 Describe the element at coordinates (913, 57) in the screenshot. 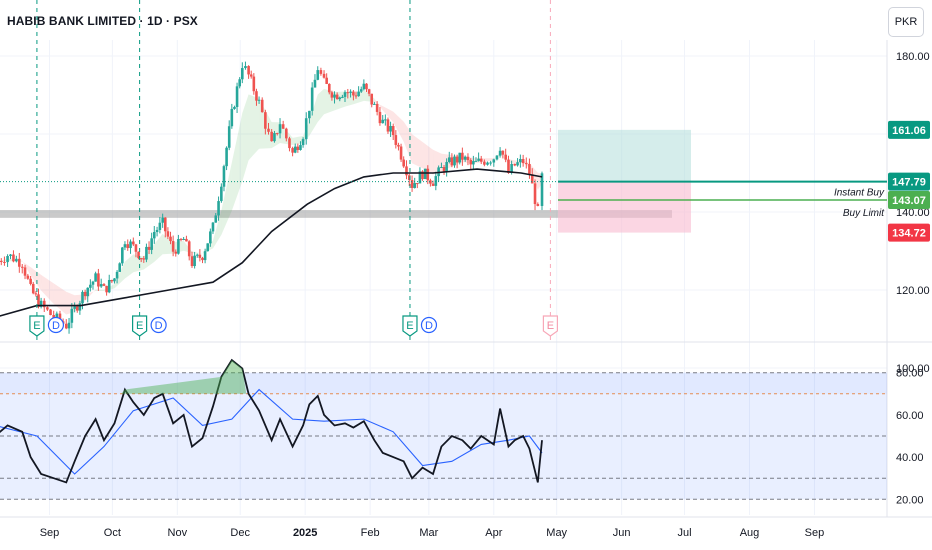

I see `price-tick: 180.00` at that location.